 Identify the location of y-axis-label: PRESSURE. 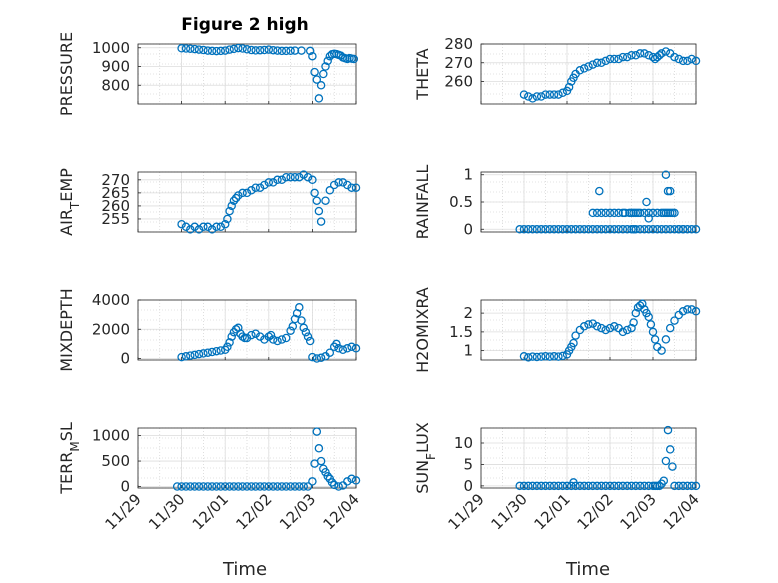
(66, 74).